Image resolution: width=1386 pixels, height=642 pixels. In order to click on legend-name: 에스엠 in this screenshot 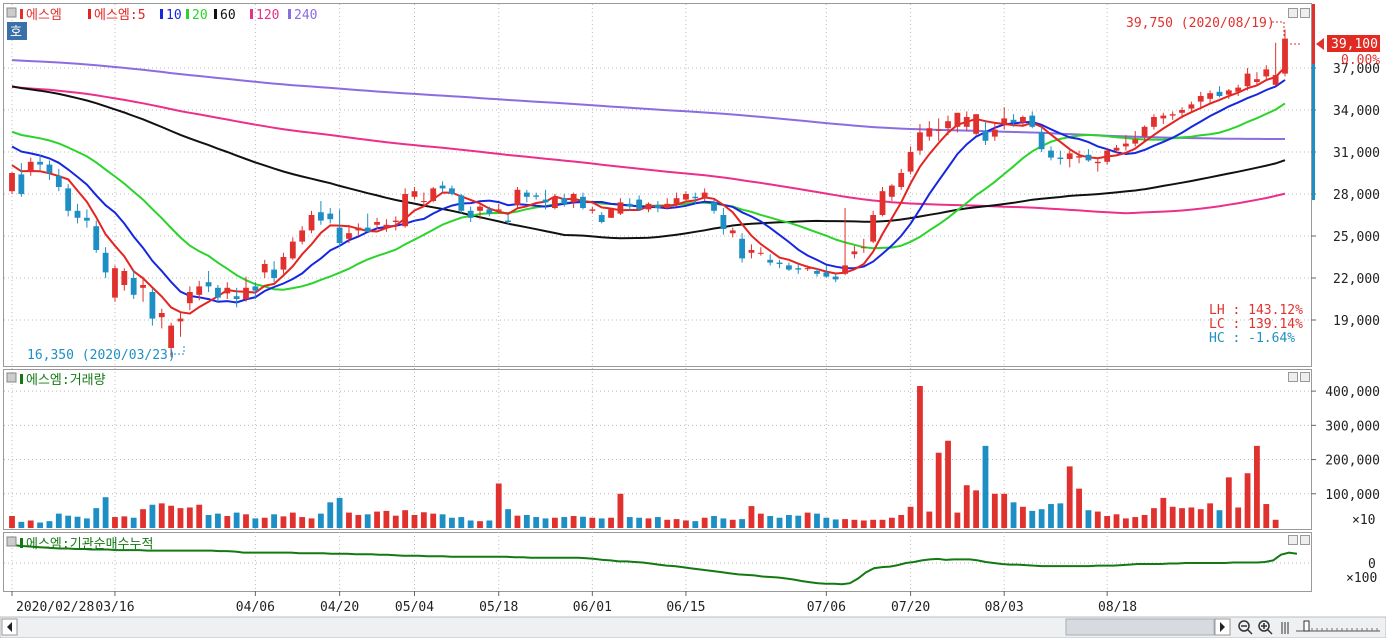, I will do `click(44, 15)`.